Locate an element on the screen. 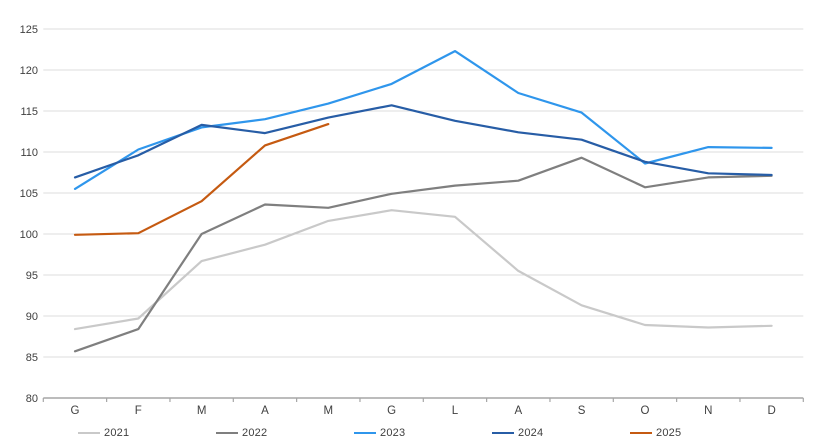  legend-label: 2021 is located at coordinates (117, 433).